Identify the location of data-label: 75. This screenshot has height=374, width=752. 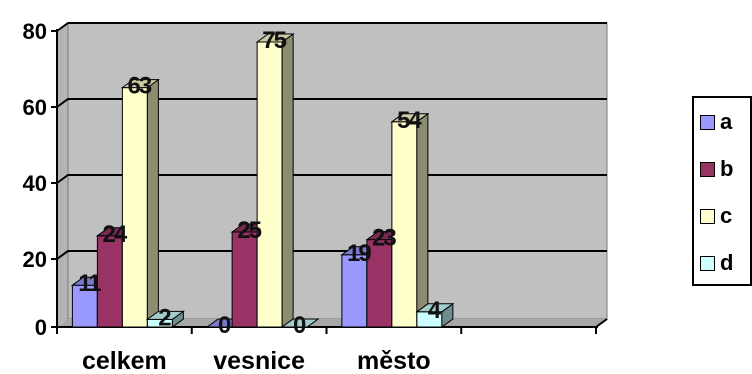
(274, 40).